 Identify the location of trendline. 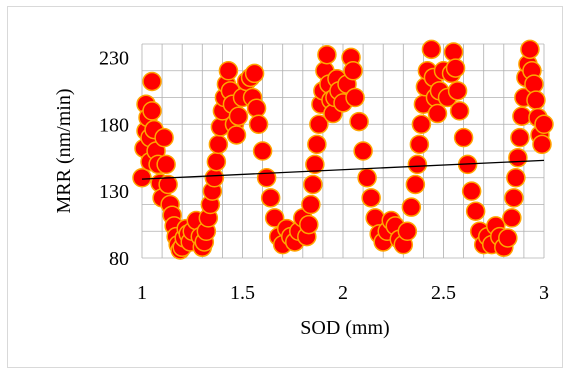
(343, 169).